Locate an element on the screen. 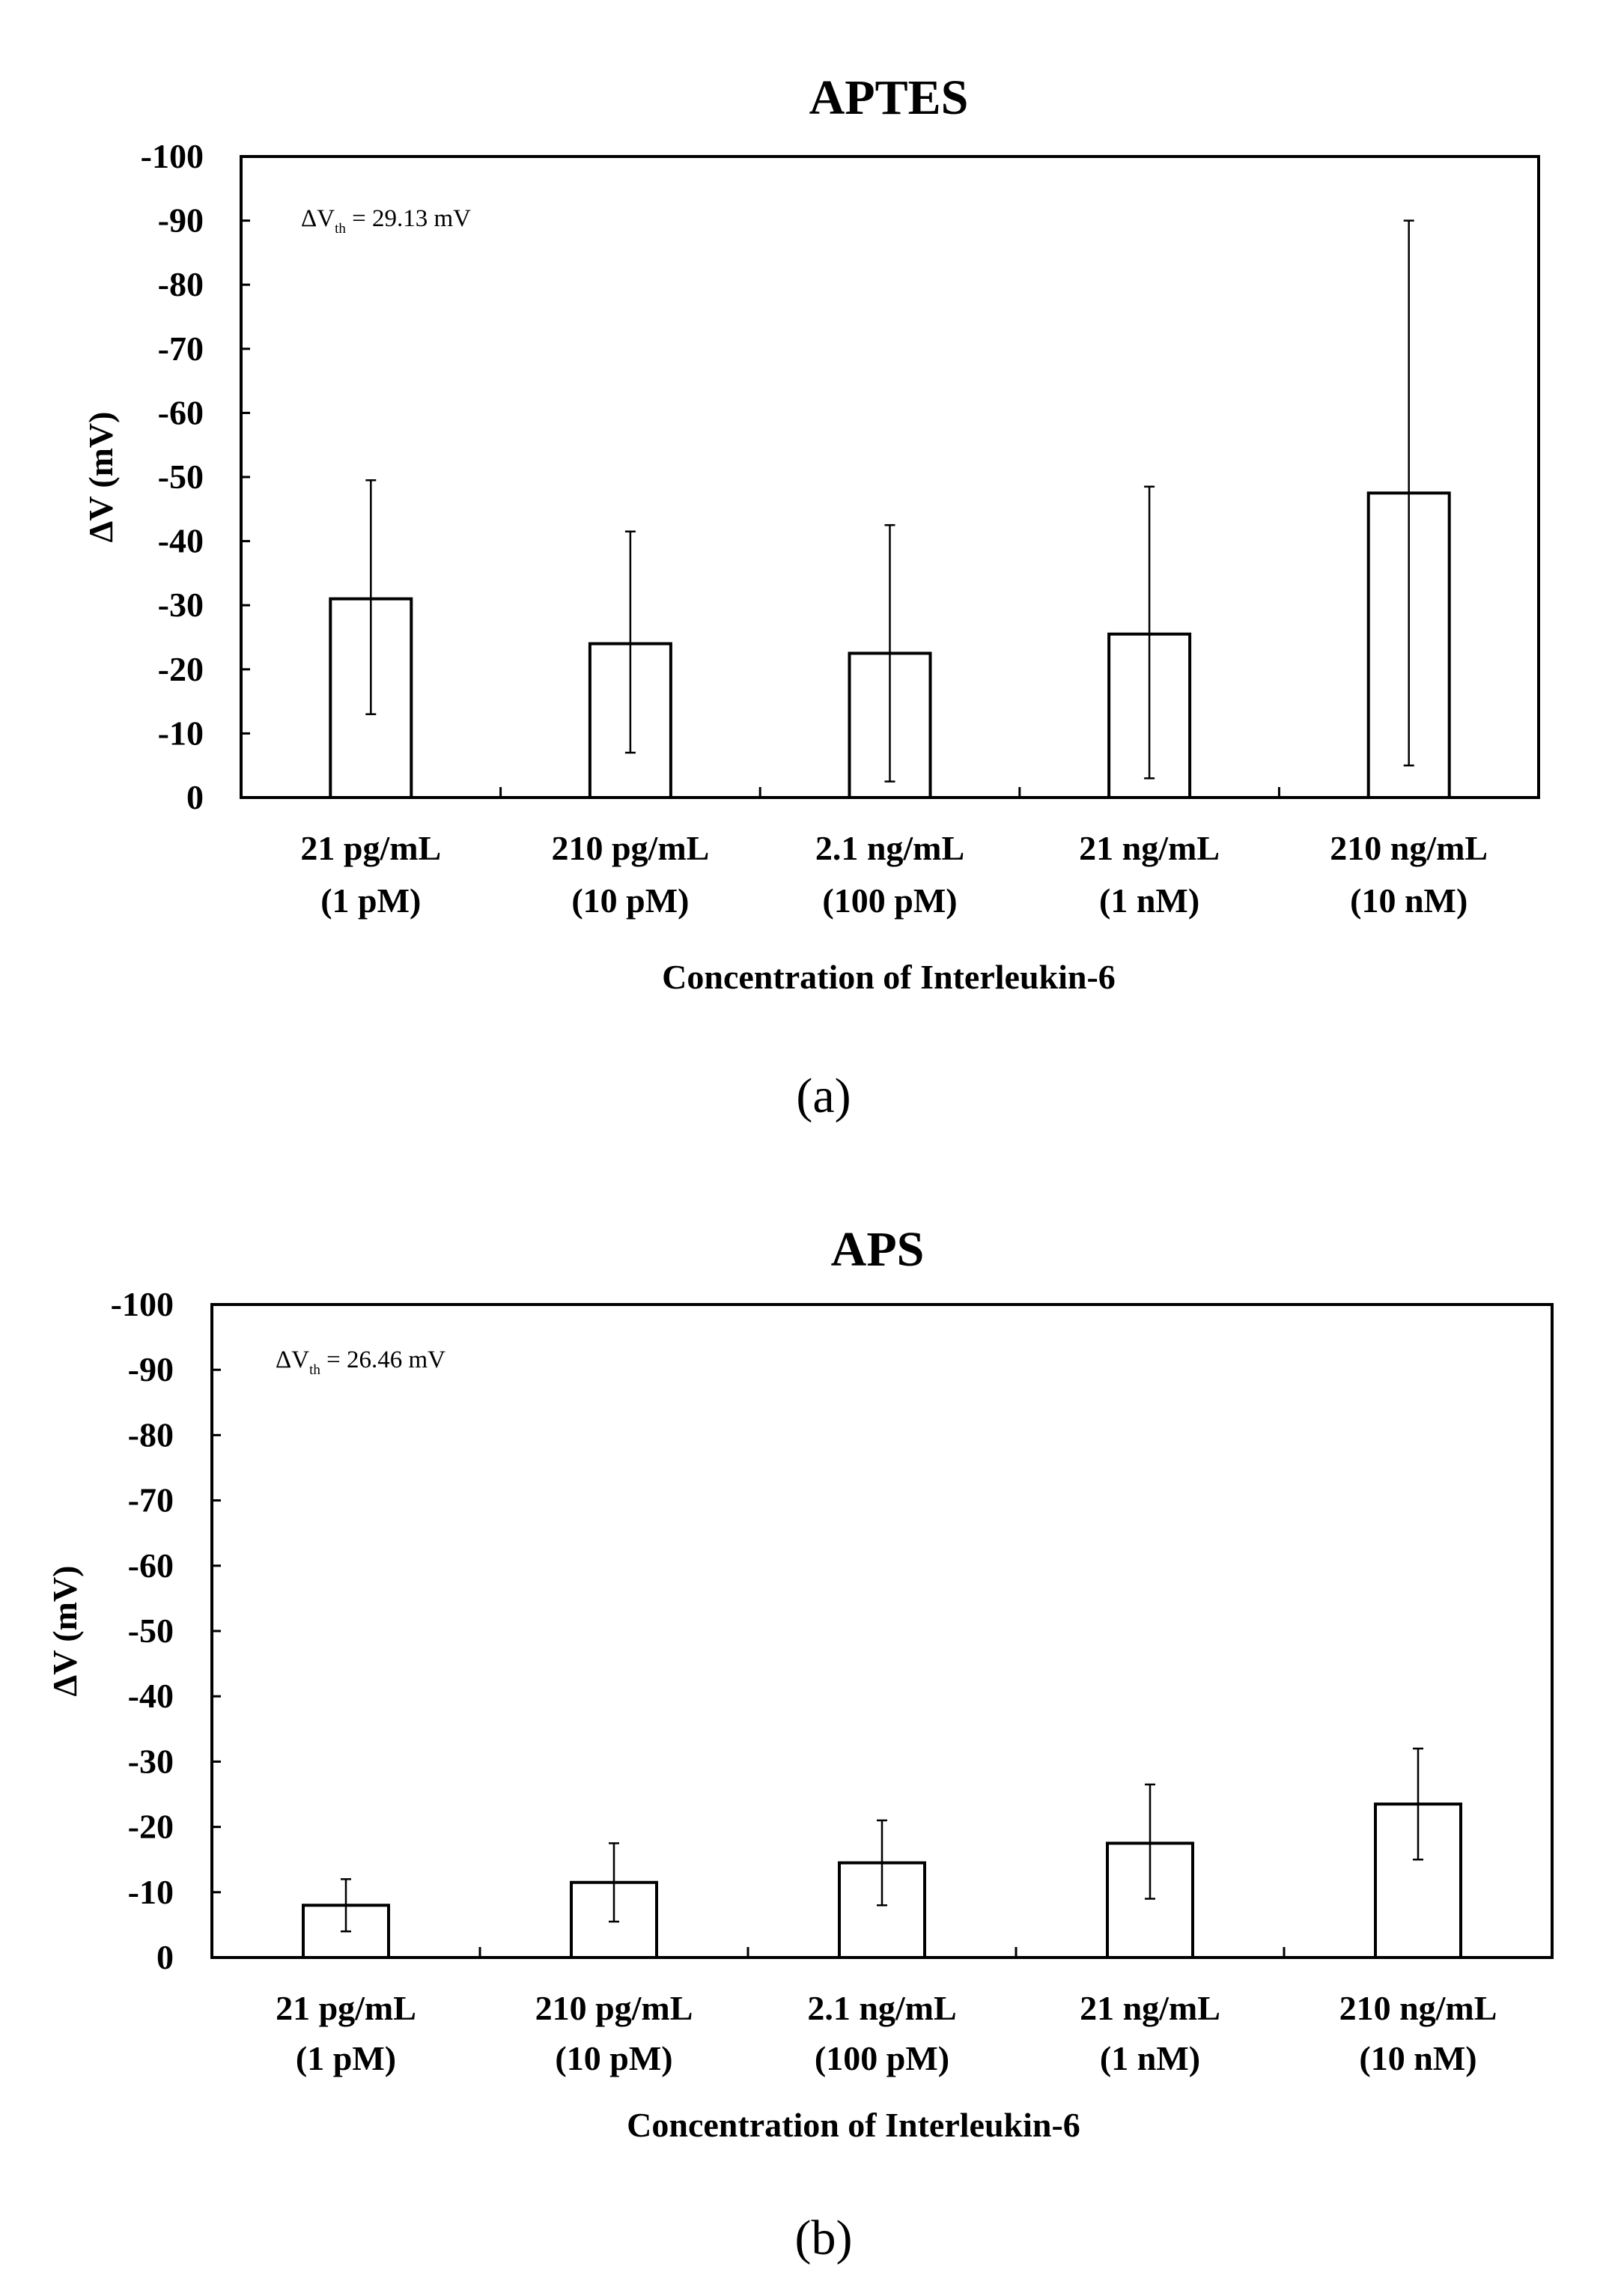 This screenshot has height=2296, width=1612. panel-label: (b) is located at coordinates (824, 2238).